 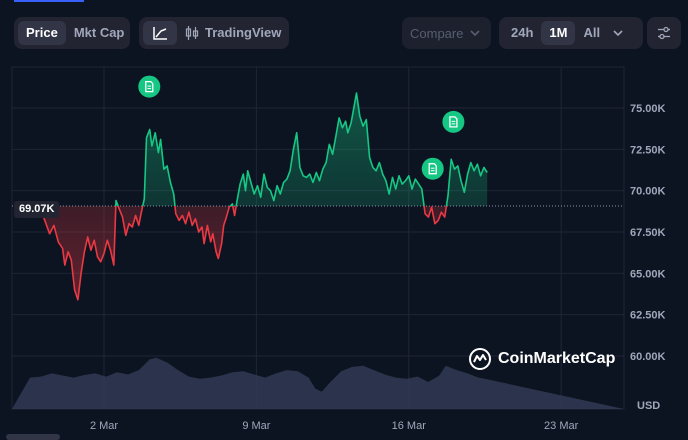 I want to click on x-tick-label: 16 Mar, so click(x=409, y=426).